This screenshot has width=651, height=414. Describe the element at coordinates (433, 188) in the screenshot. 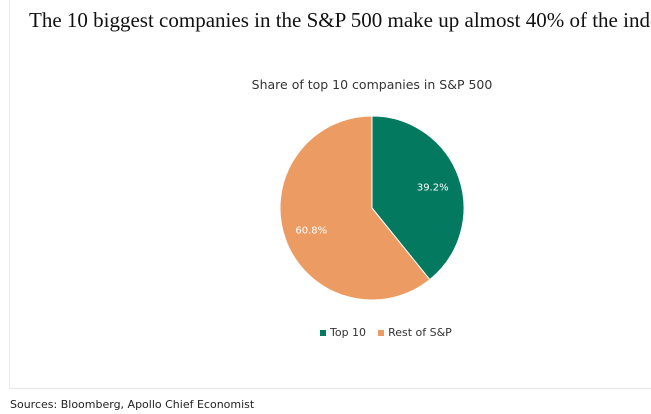

I see `data-label: 39.2%` at that location.